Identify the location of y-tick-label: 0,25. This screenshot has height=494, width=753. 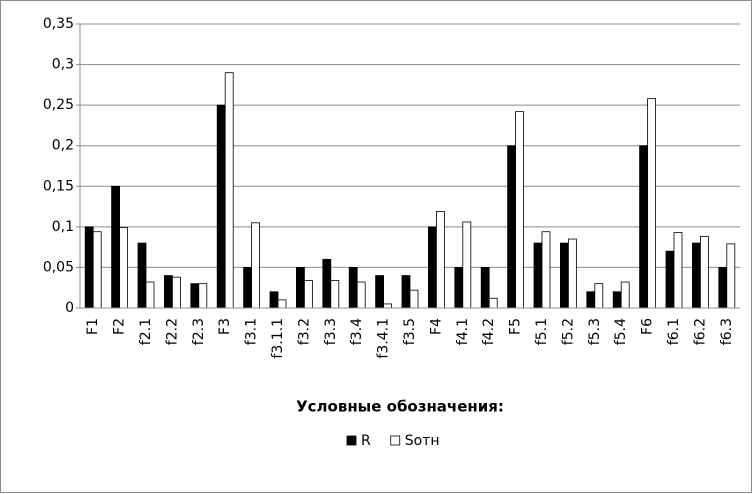
(58, 105).